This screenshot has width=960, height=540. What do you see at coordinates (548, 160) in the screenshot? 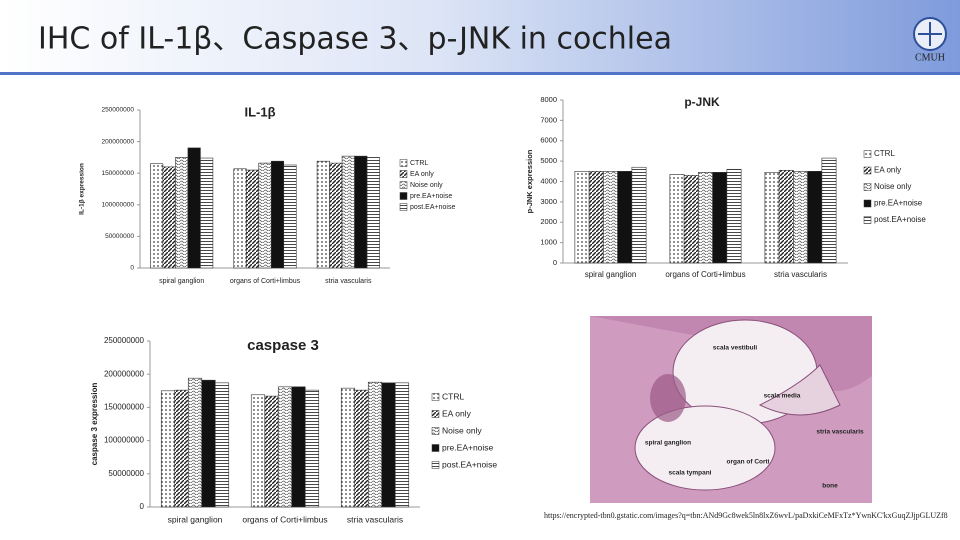
I see `y-tick-label: 5000` at bounding box center [548, 160].